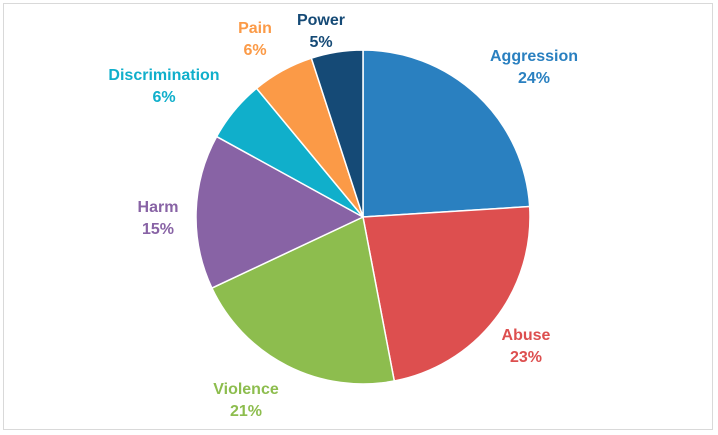  Describe the element at coordinates (303, 300) in the screenshot. I see `pie-slice-violence` at that location.